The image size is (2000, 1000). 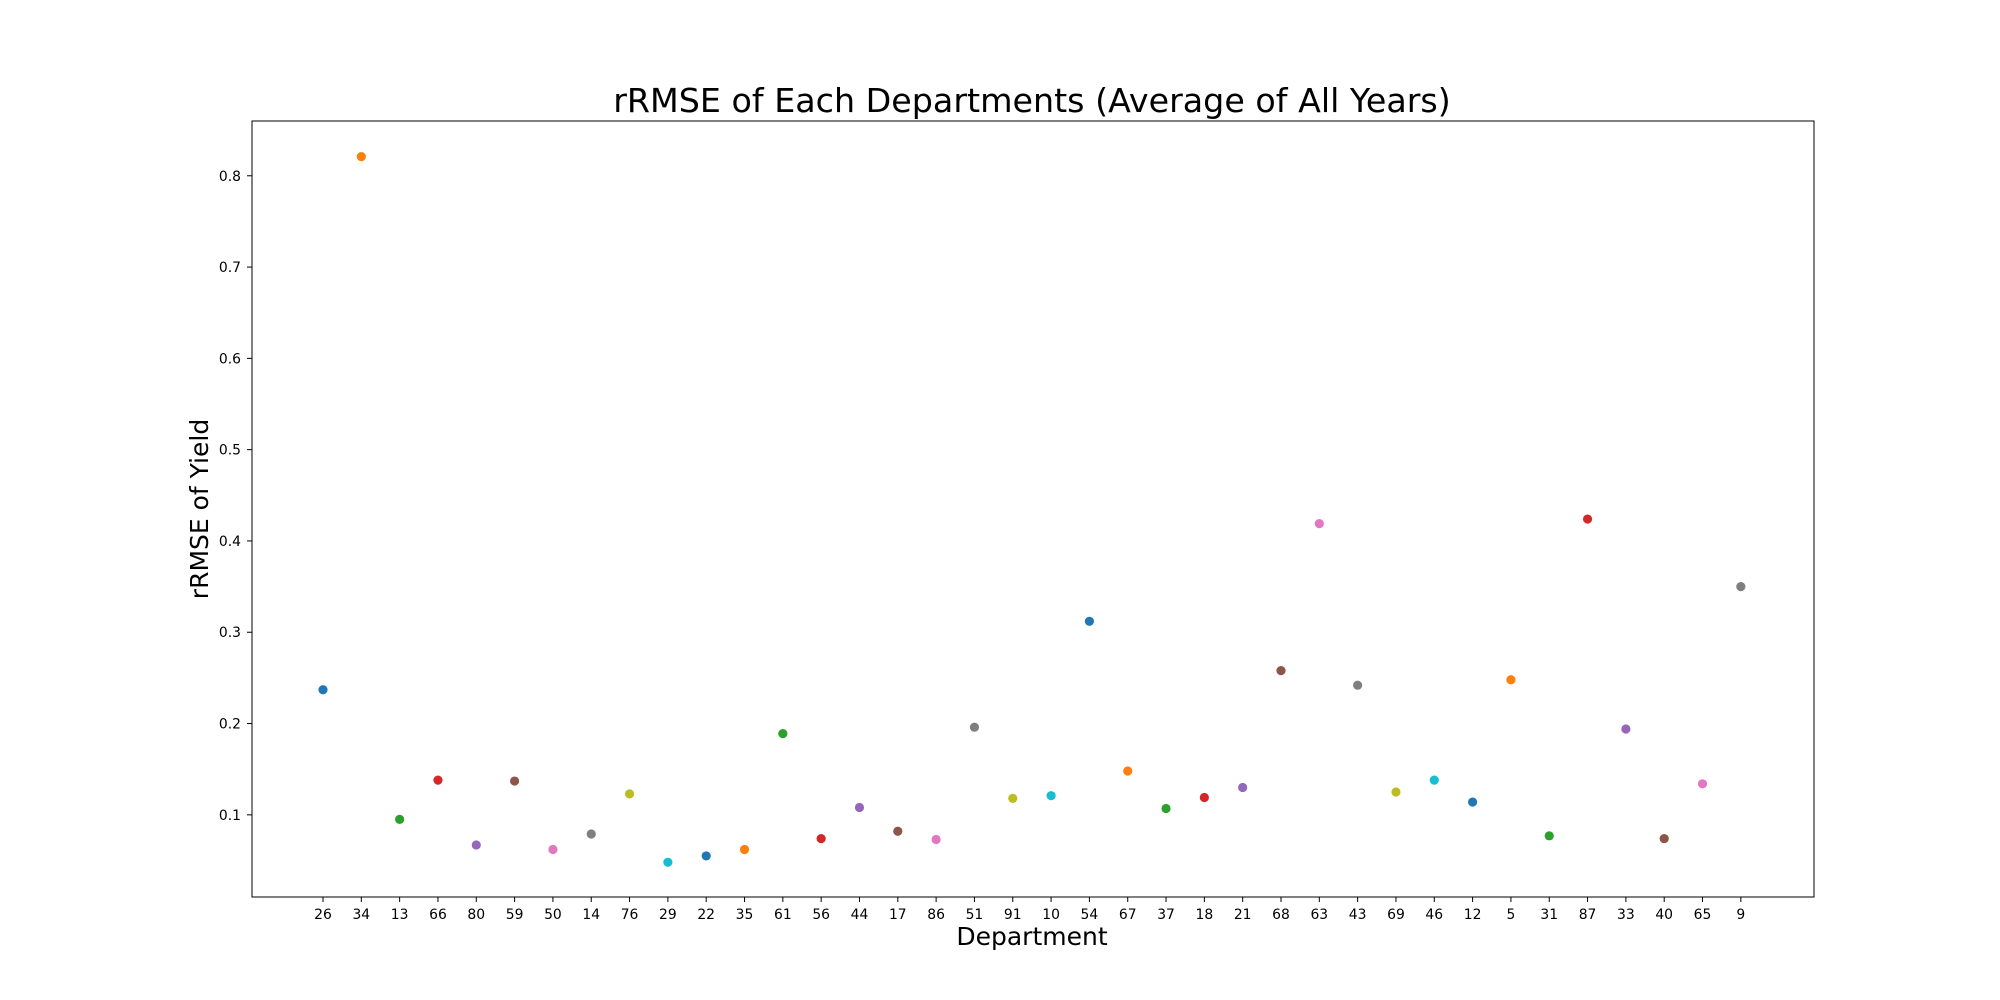 I want to click on y-tick-label: 0.7, so click(x=230, y=268).